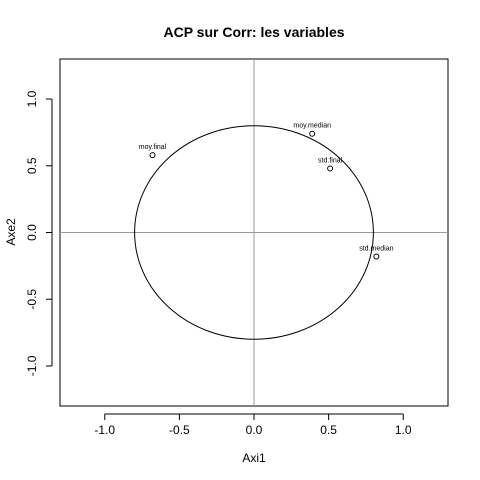  Describe the element at coordinates (104, 430) in the screenshot. I see `x-tick-label: -1.0` at that location.